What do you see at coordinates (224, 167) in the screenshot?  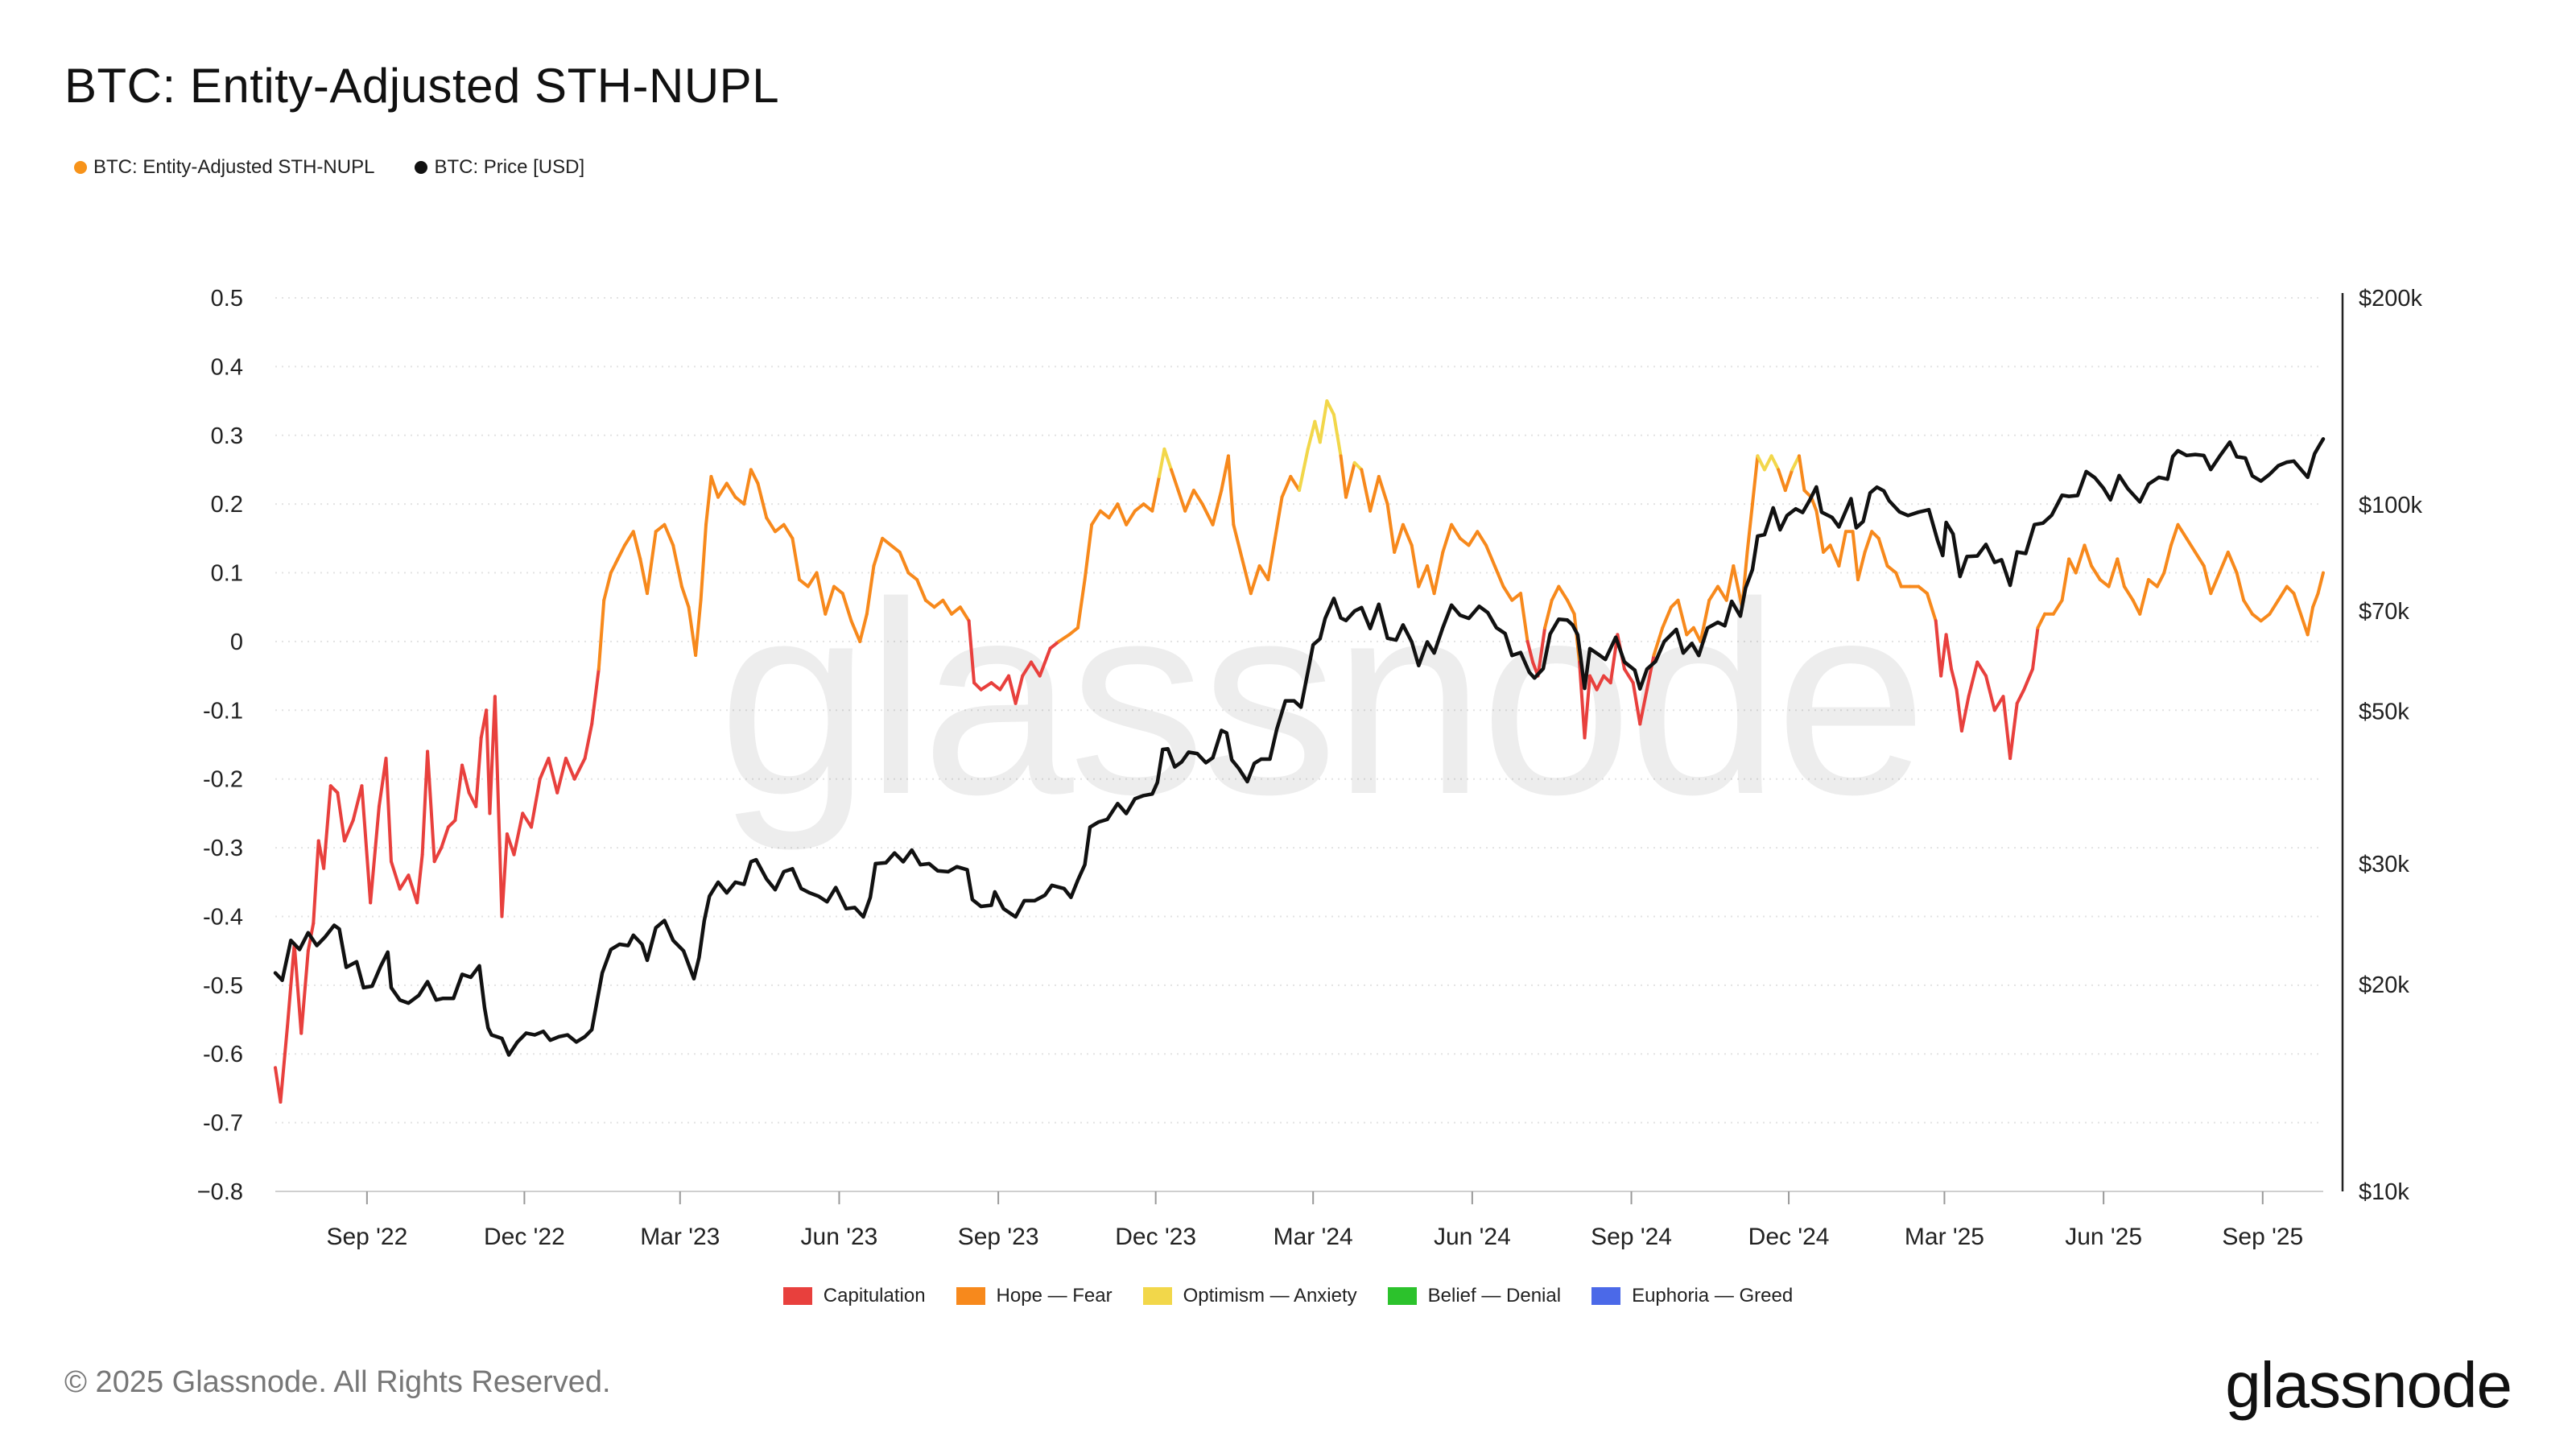 I see `legend-item-sth-nupl: BTC: Entity-Adjusted STH-NUPL` at bounding box center [224, 167].